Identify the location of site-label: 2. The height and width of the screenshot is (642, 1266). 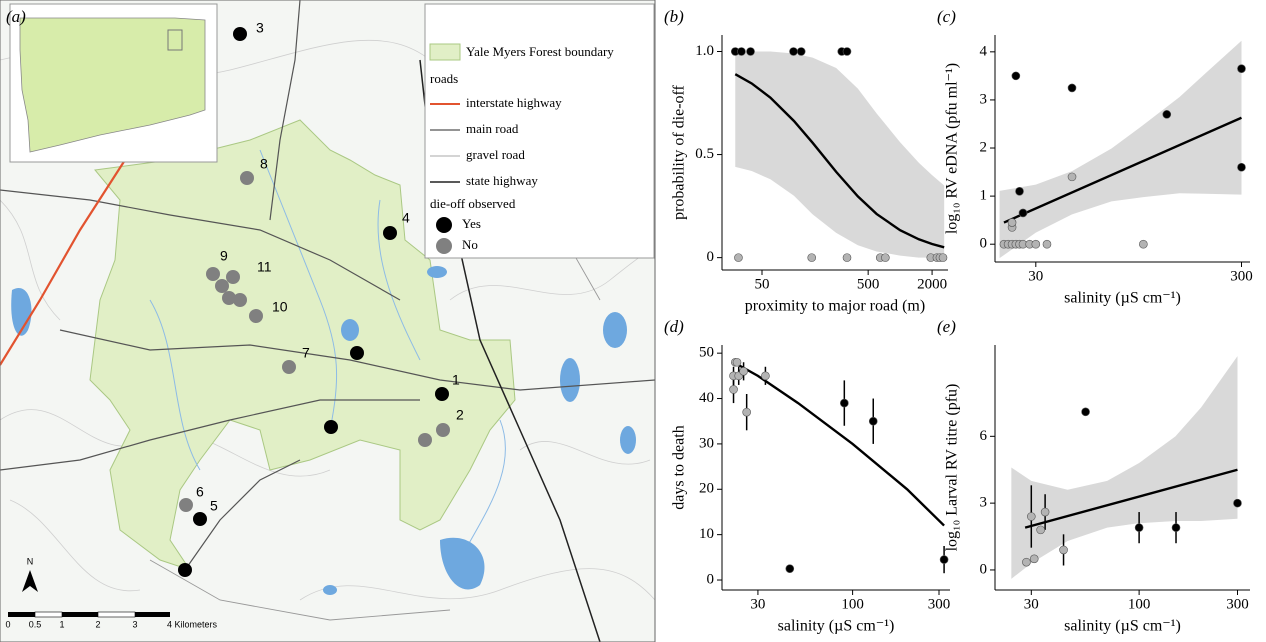
(460, 415).